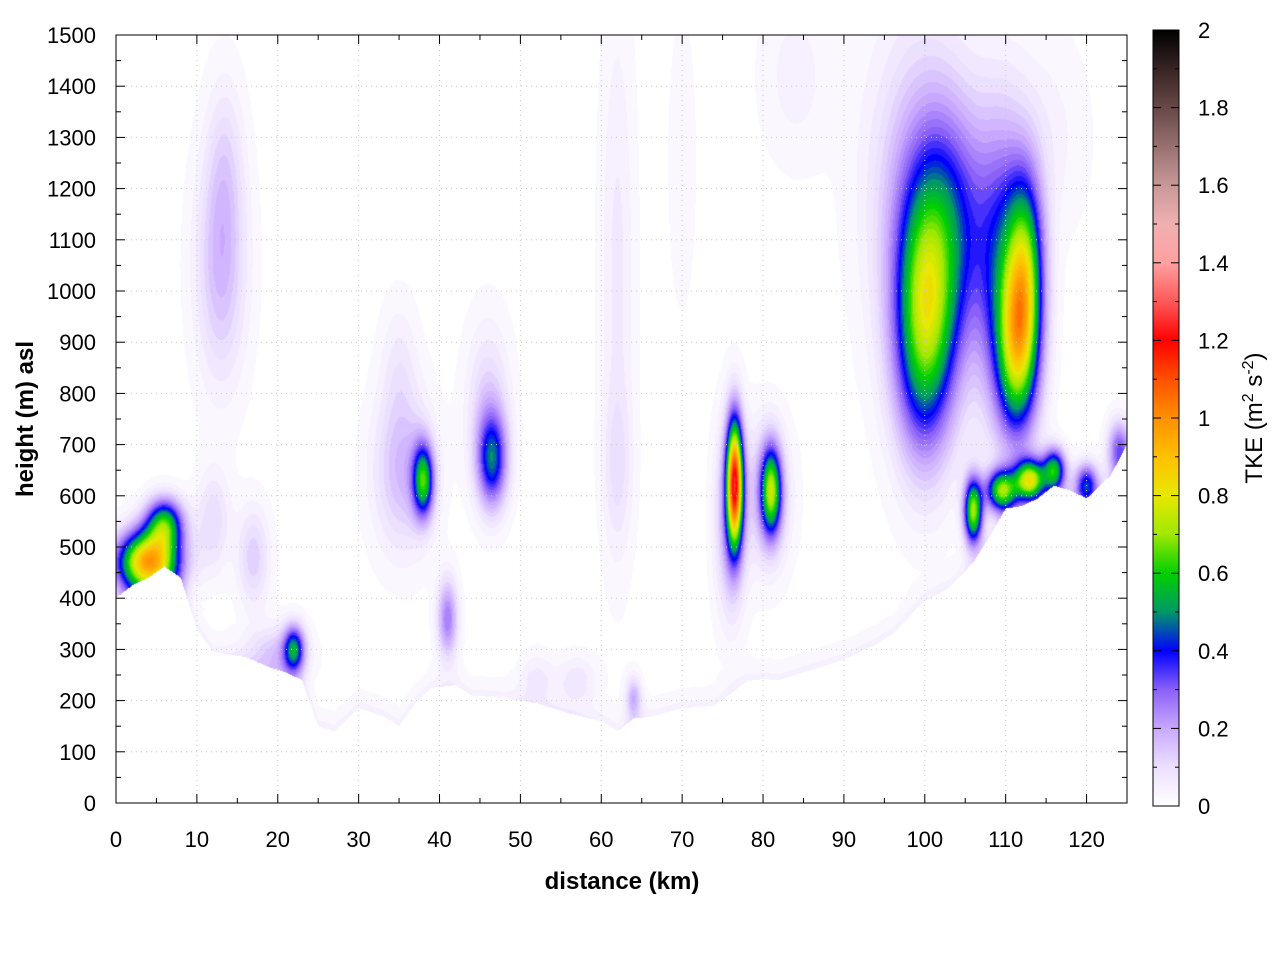 The height and width of the screenshot is (960, 1280). I want to click on y-tick-label: 0, so click(90, 803).